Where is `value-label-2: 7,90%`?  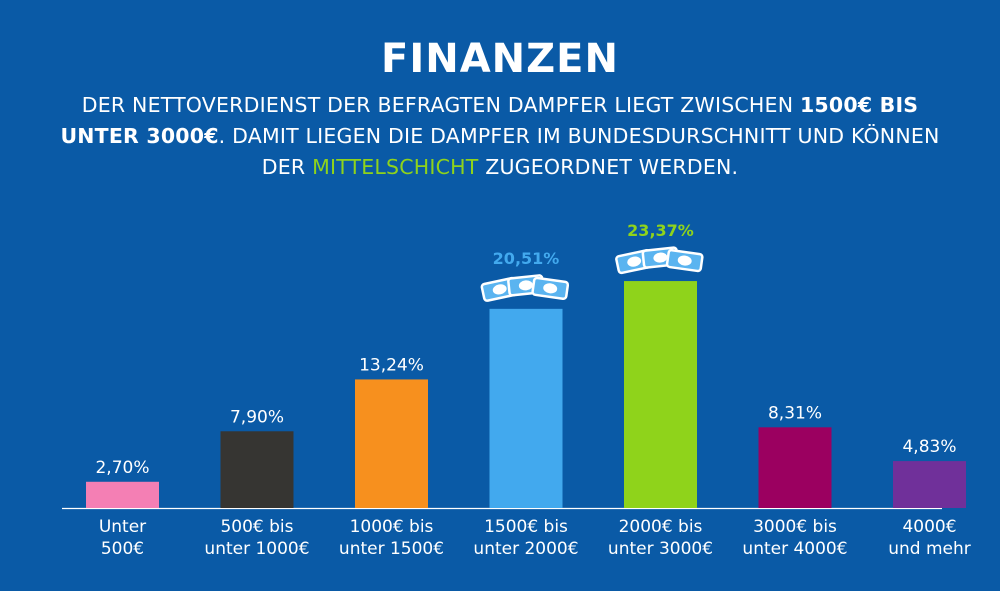
value-label-2: 7,90% is located at coordinates (257, 417).